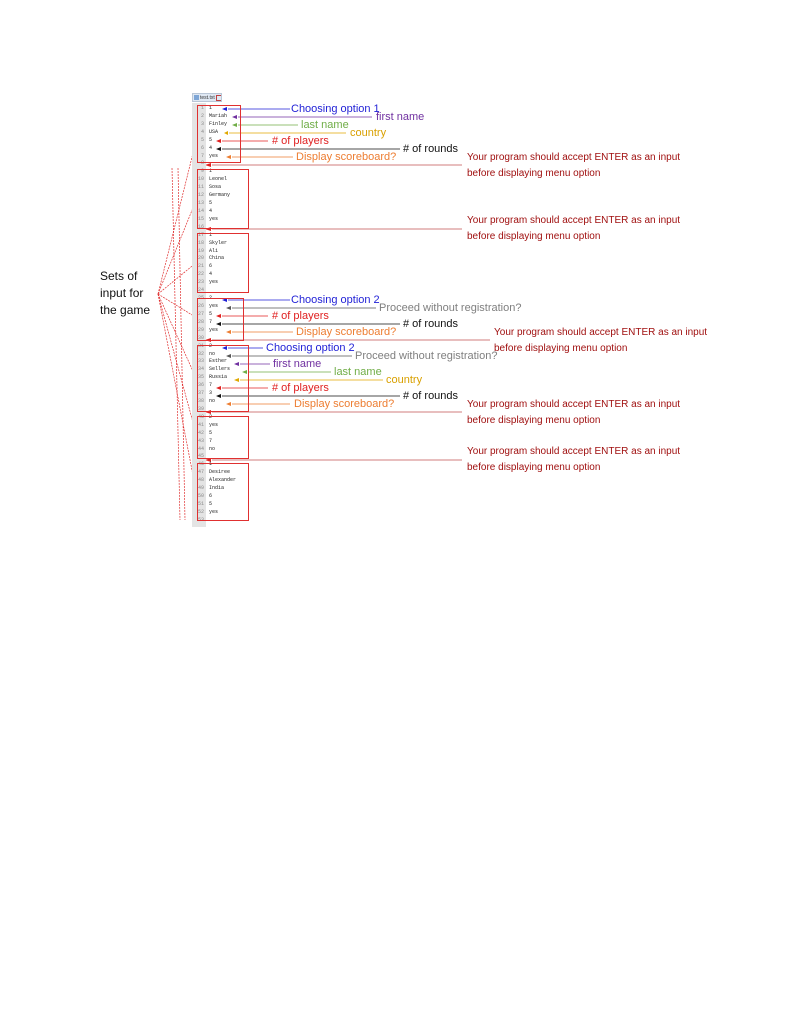 This screenshot has width=791, height=1024. I want to click on line-number: 32, so click(200, 353).